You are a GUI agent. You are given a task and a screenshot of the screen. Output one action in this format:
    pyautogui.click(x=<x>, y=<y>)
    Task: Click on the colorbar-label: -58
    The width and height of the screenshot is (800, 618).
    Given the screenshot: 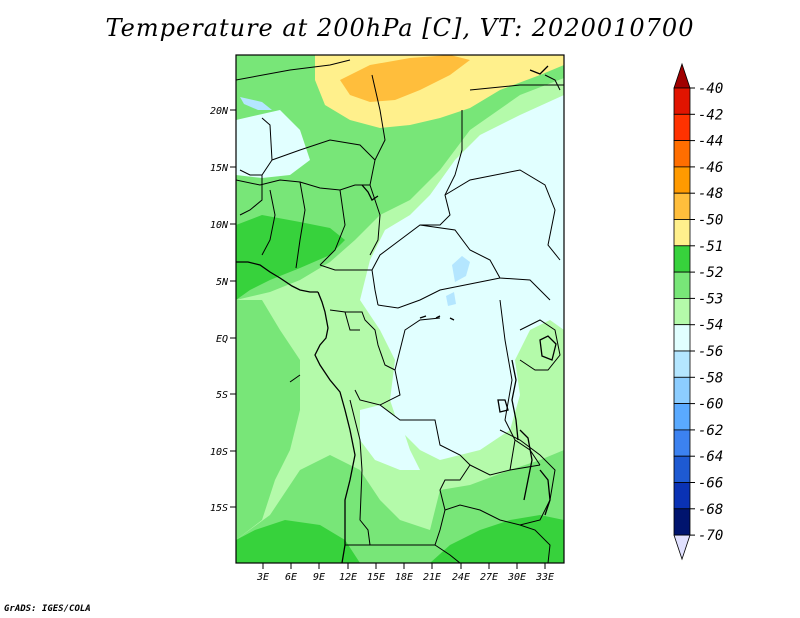 What is the action you would take?
    pyautogui.click(x=710, y=378)
    